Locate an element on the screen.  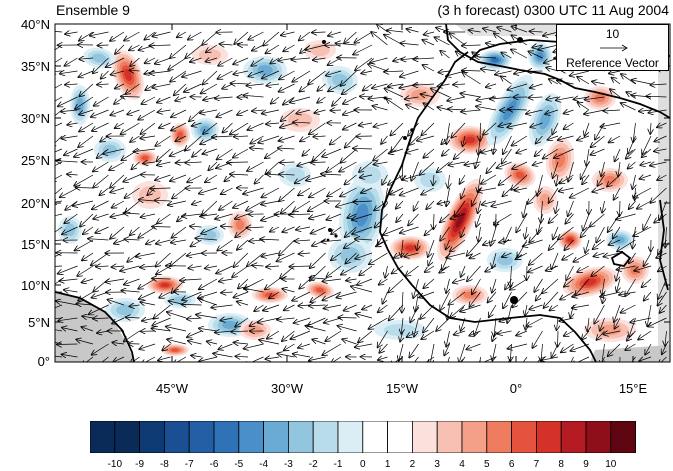
anomaly-contour is located at coordinates (320, 290).